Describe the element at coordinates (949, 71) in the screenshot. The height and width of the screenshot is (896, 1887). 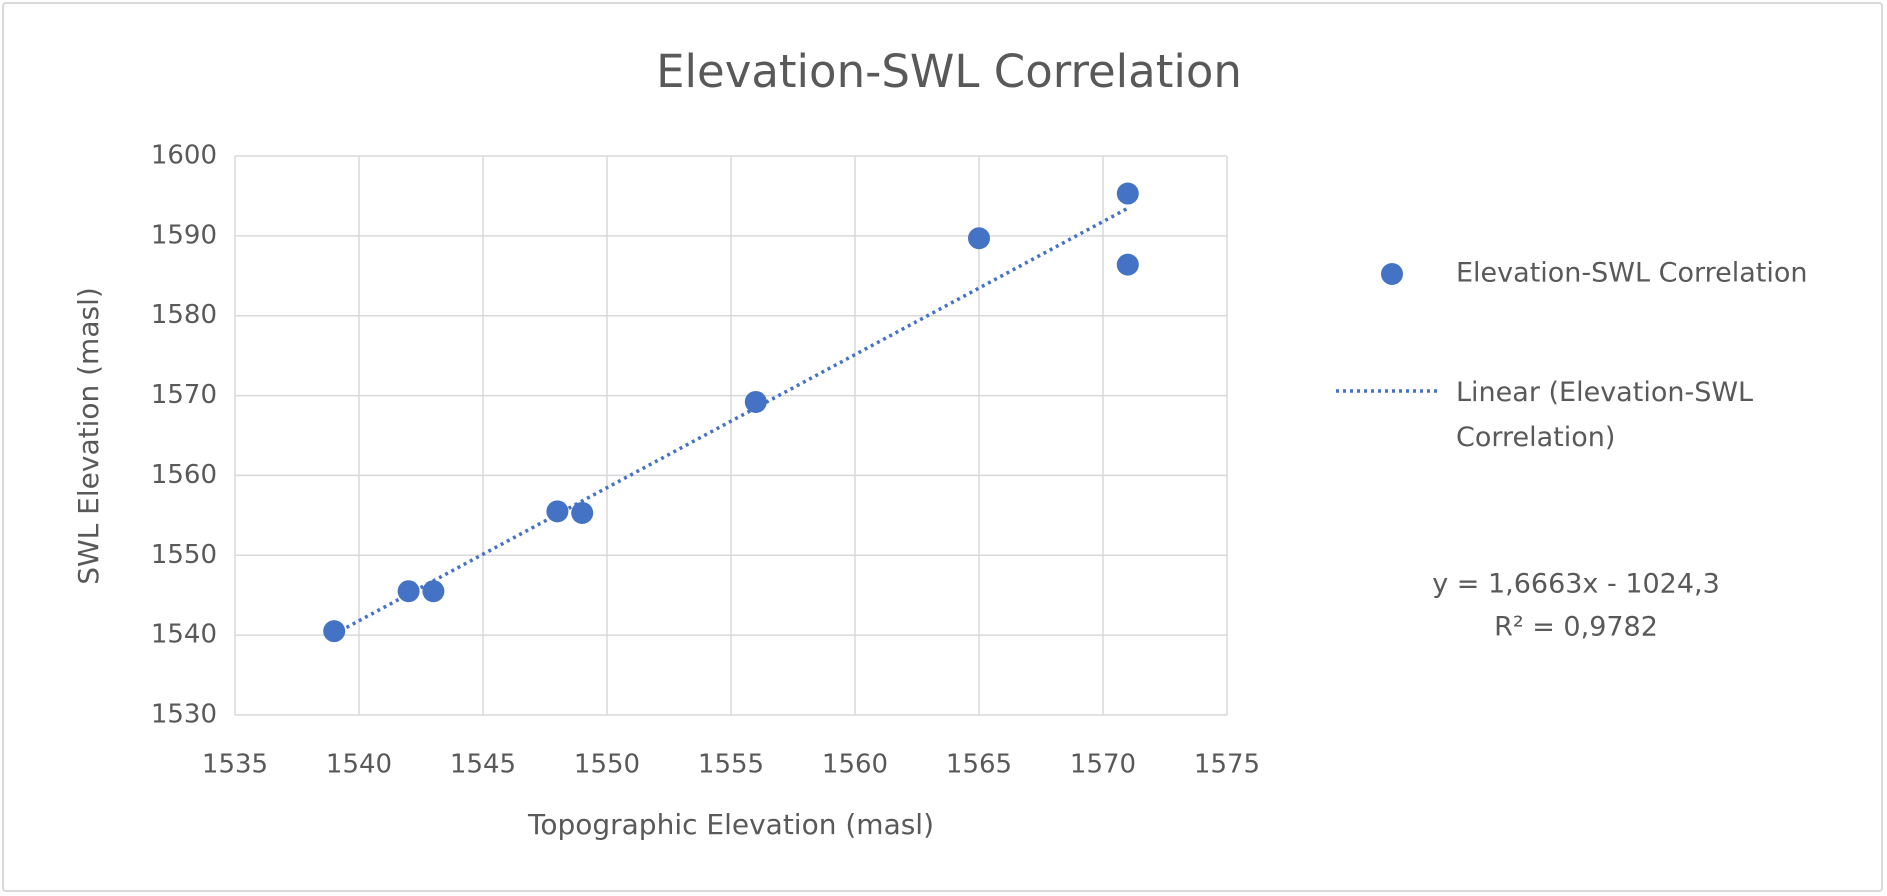
I see `chart-title: Elevation-SWL Correlation` at that location.